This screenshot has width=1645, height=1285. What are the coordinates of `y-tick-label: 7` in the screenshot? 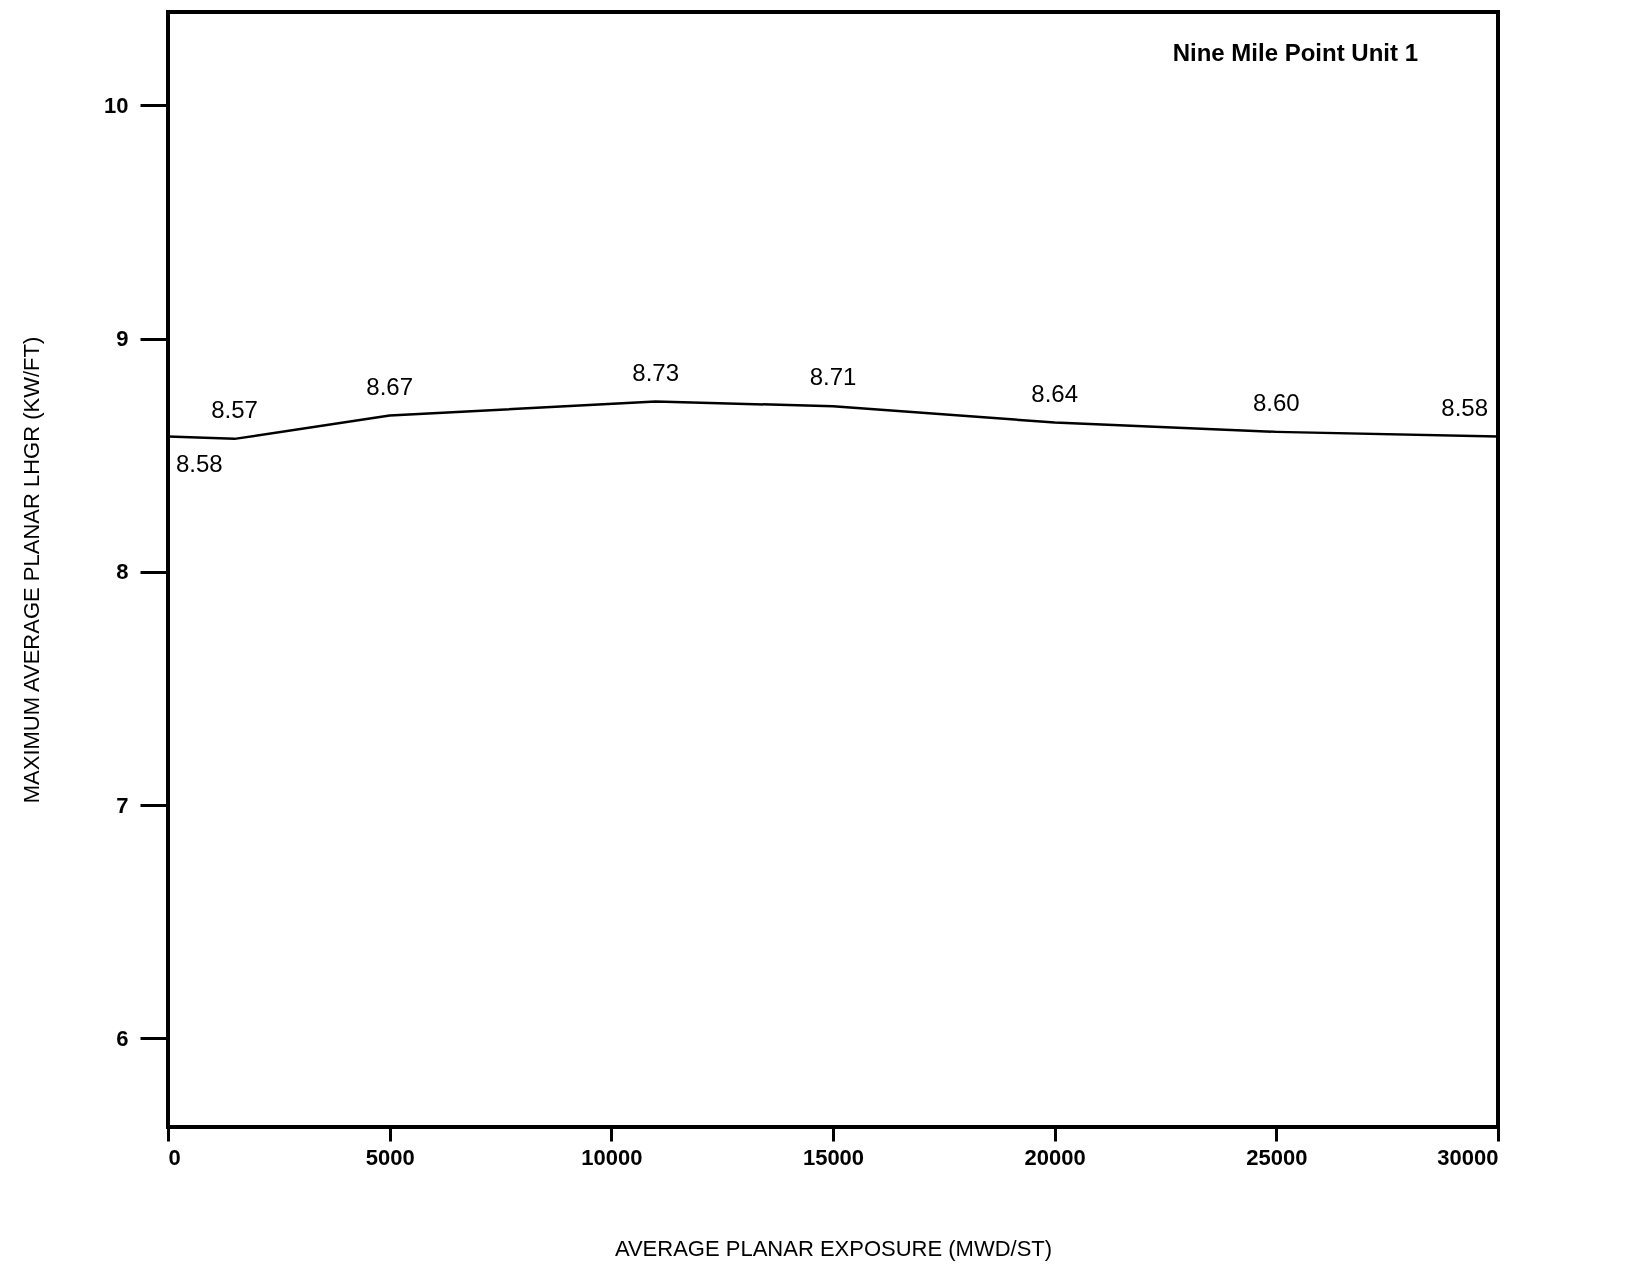 It's located at (122, 805).